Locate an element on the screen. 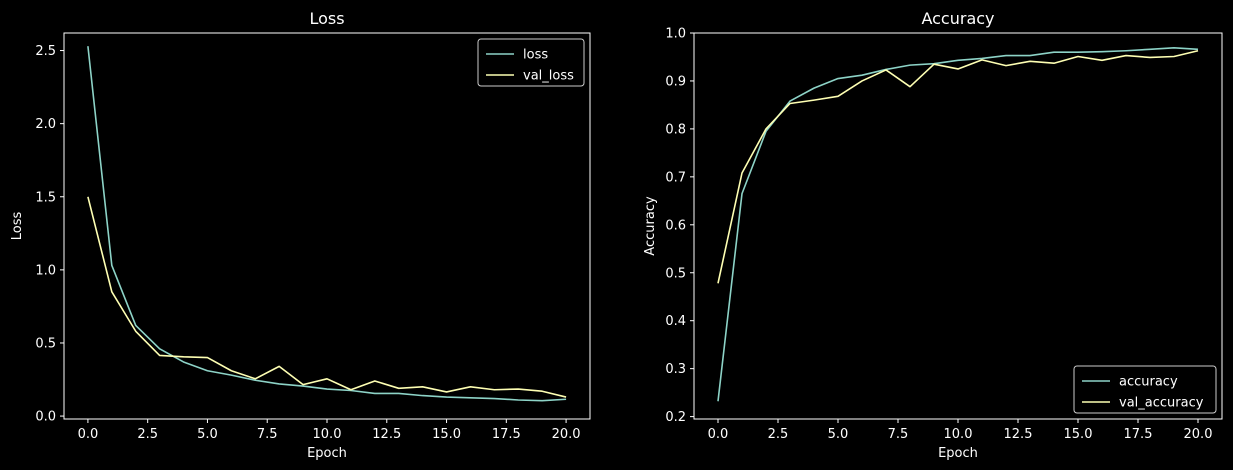 Image resolution: width=1233 pixels, height=470 pixels. y-tick-label: 0.0 is located at coordinates (45, 417).